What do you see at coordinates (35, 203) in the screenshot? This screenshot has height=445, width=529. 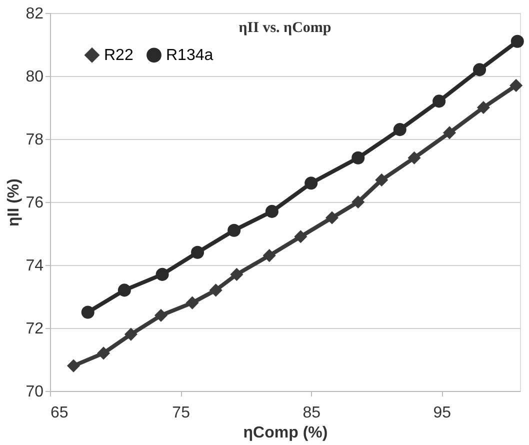 I see `y-tick-label: 76` at bounding box center [35, 203].